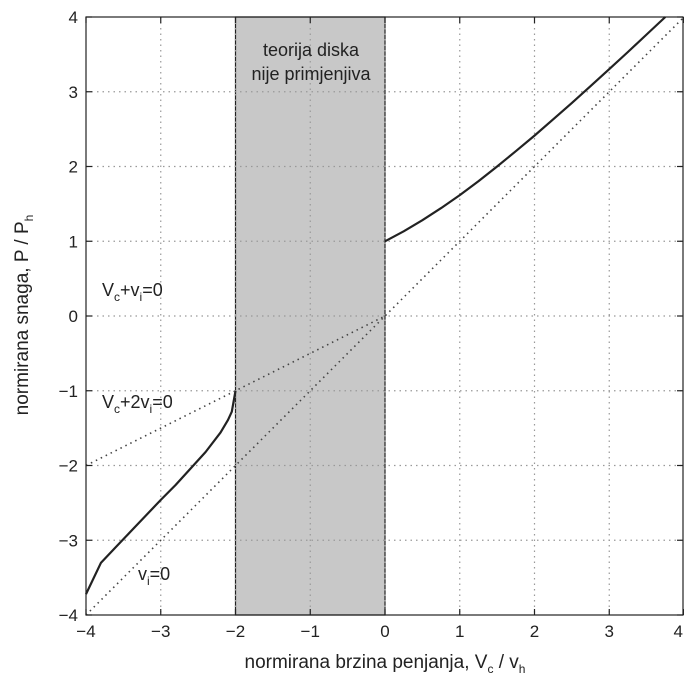  What do you see at coordinates (73, 316) in the screenshot?
I see `y-tick-label: 0` at bounding box center [73, 316].